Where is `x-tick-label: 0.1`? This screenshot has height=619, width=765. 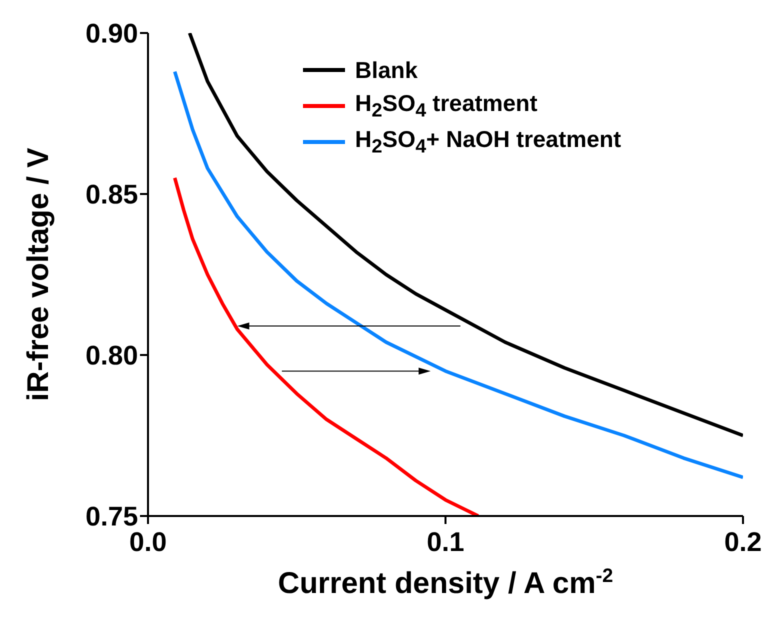
x-tick-label: 0.1 is located at coordinates (445, 542).